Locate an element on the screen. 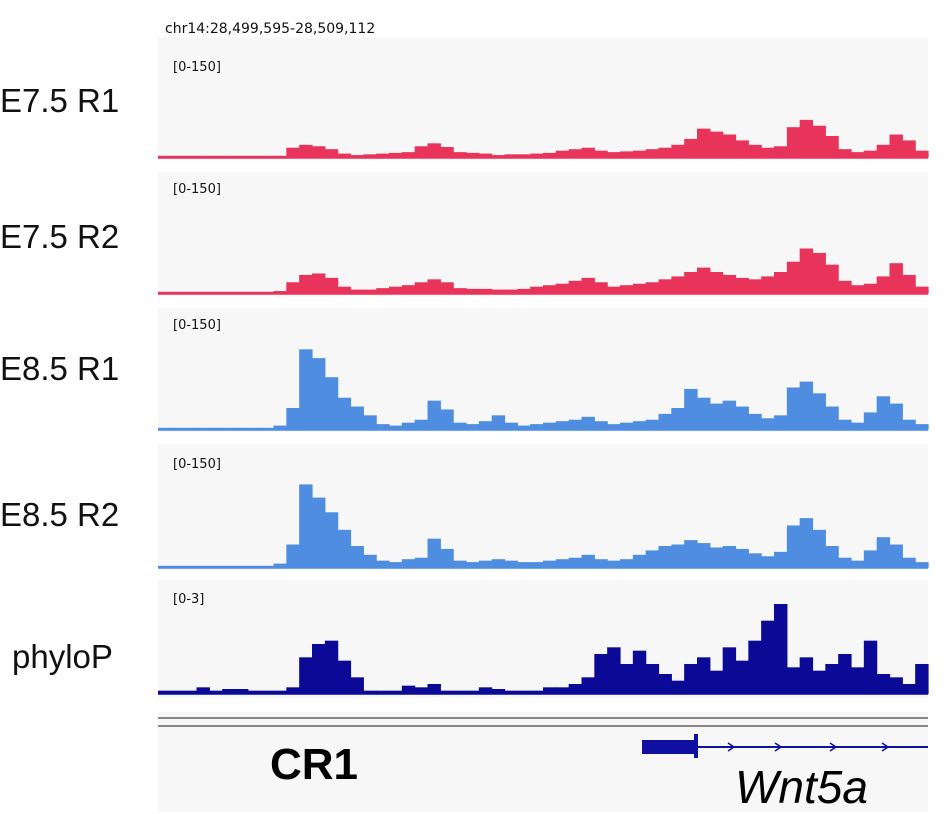 The image size is (951, 814). gene-track is located at coordinates (543, 737).